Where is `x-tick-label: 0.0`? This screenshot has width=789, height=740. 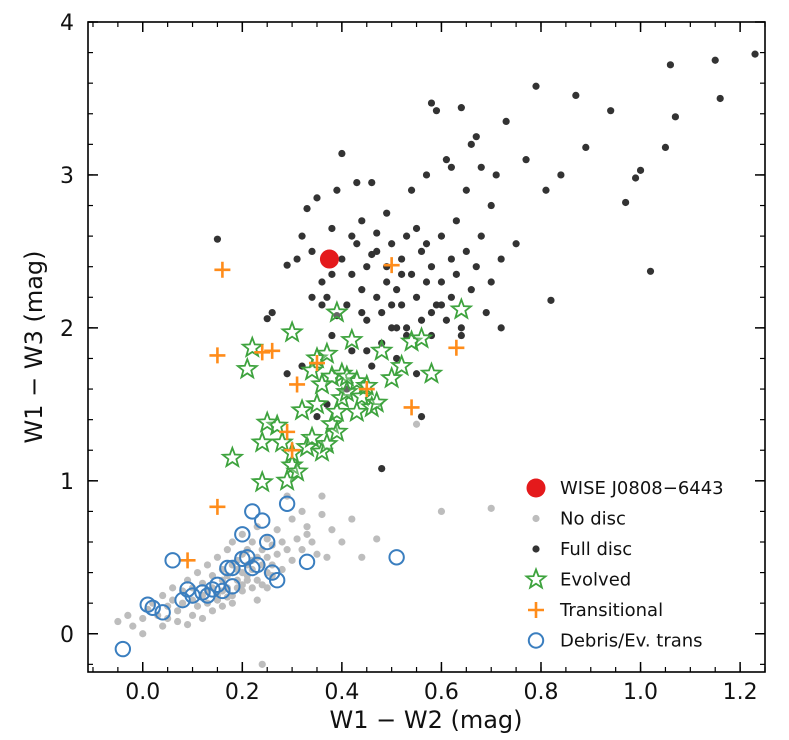
x-tick-label: 0.0 is located at coordinates (142, 692).